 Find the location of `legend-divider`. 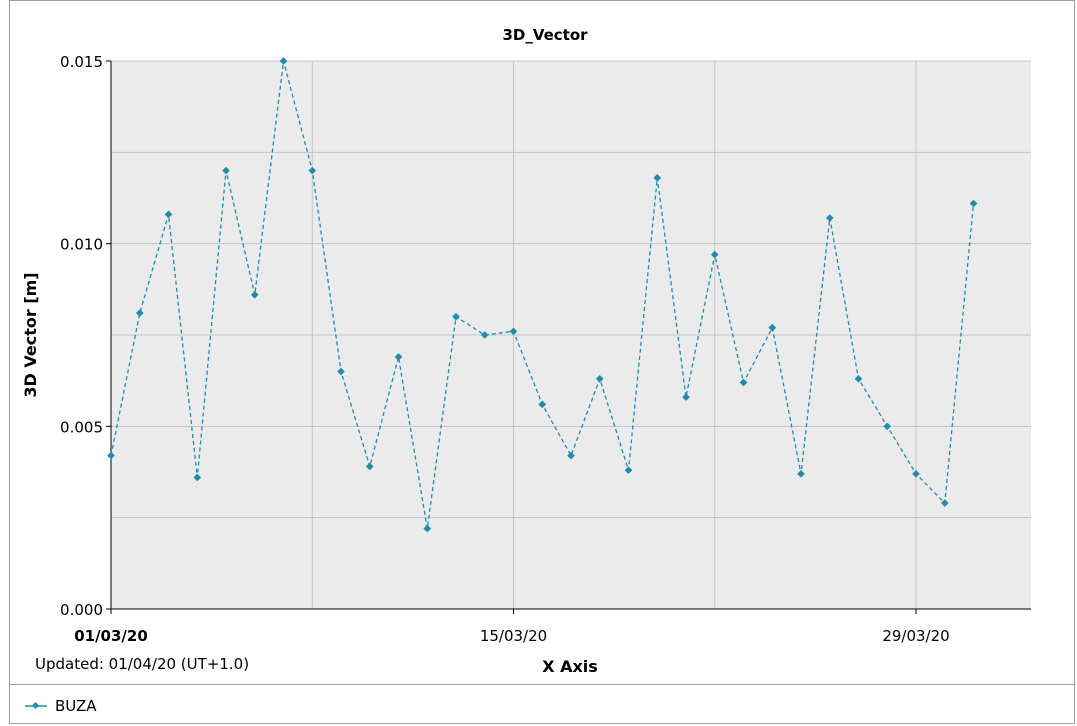

legend-divider is located at coordinates (542, 684).